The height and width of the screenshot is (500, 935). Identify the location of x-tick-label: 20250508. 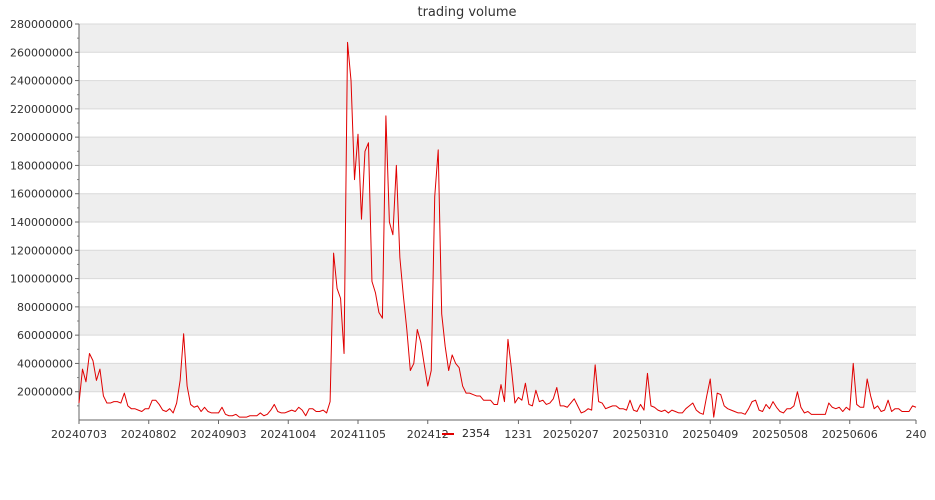
(780, 434).